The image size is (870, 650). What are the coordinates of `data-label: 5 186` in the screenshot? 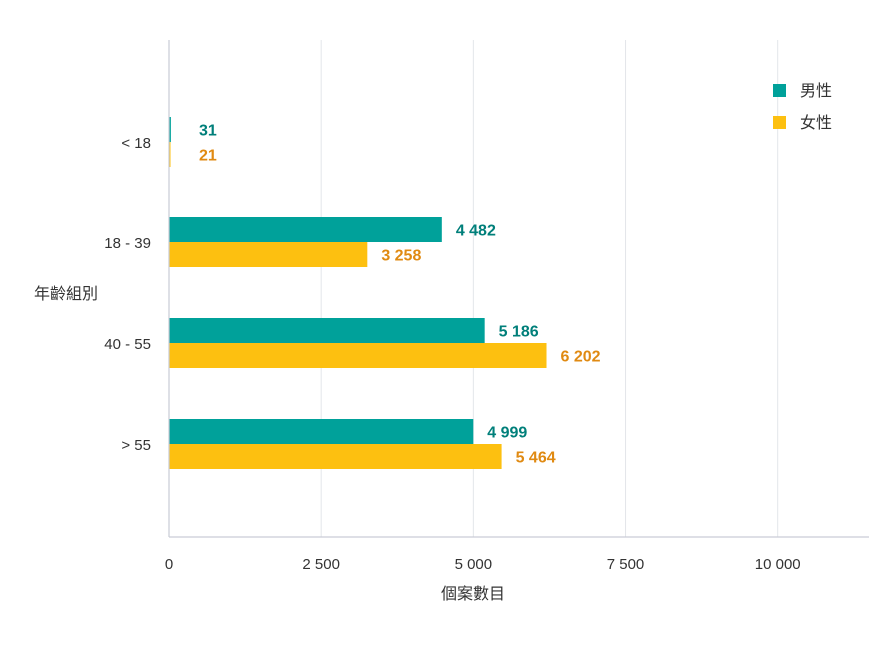 It's located at (519, 332).